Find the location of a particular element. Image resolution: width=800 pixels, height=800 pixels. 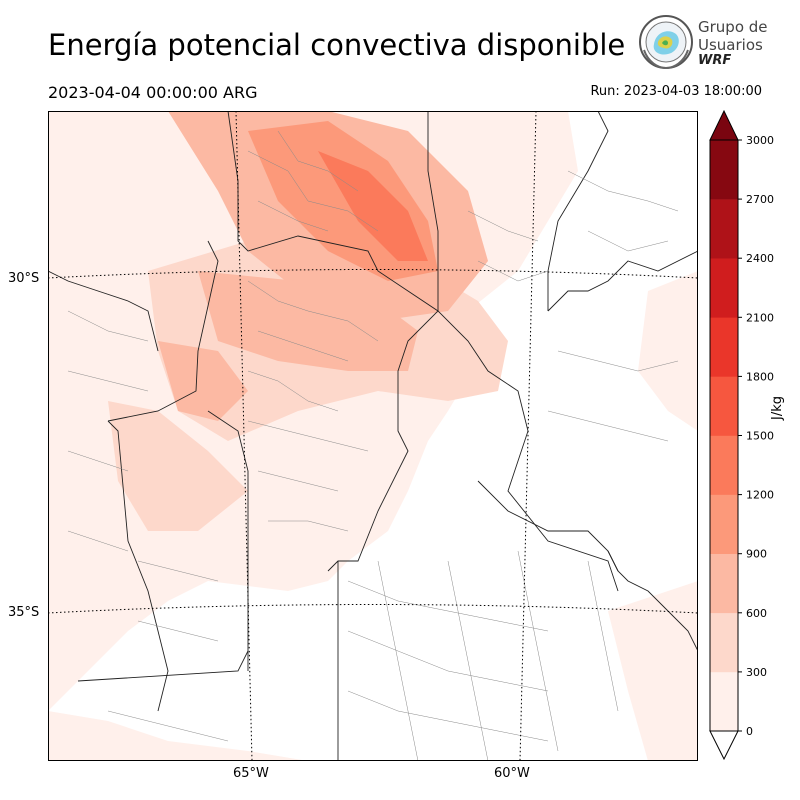

colorbar-tick-label: 0 is located at coordinates (749, 731).